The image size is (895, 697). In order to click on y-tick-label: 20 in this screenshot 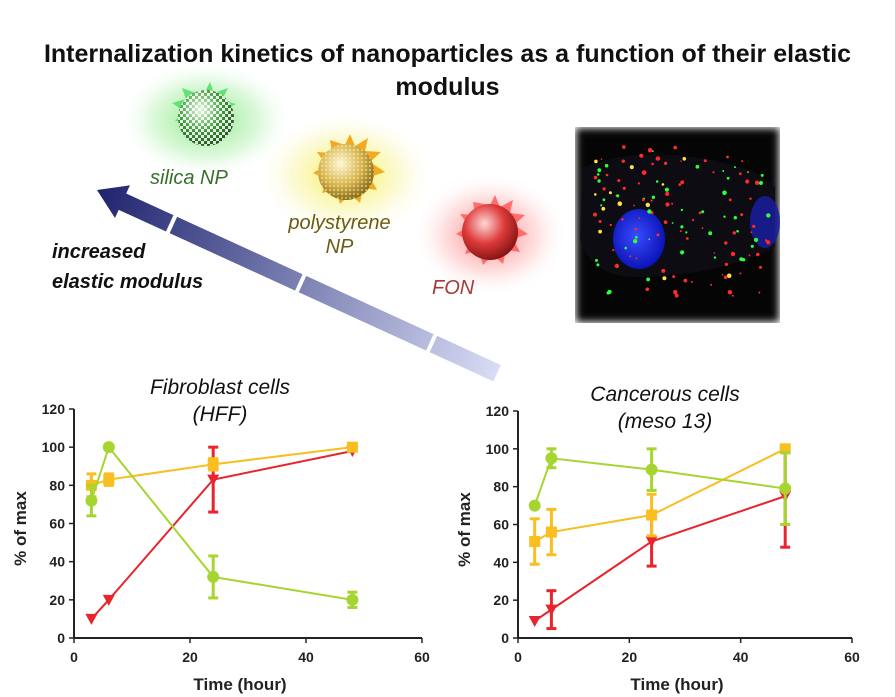, I will do `click(57, 600)`.